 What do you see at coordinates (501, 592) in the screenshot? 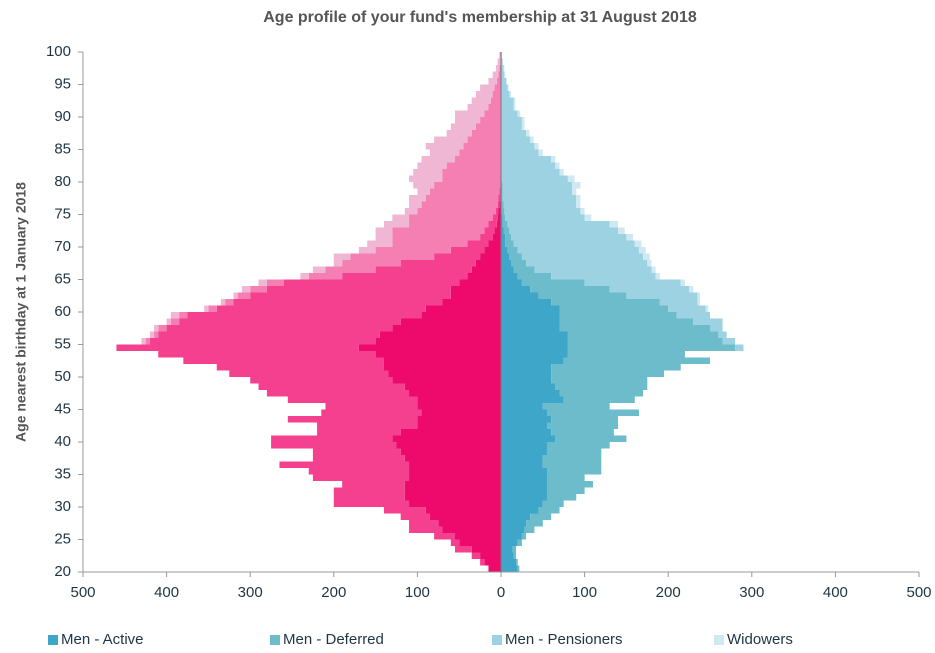
I see `x-tick-label: 0` at bounding box center [501, 592].